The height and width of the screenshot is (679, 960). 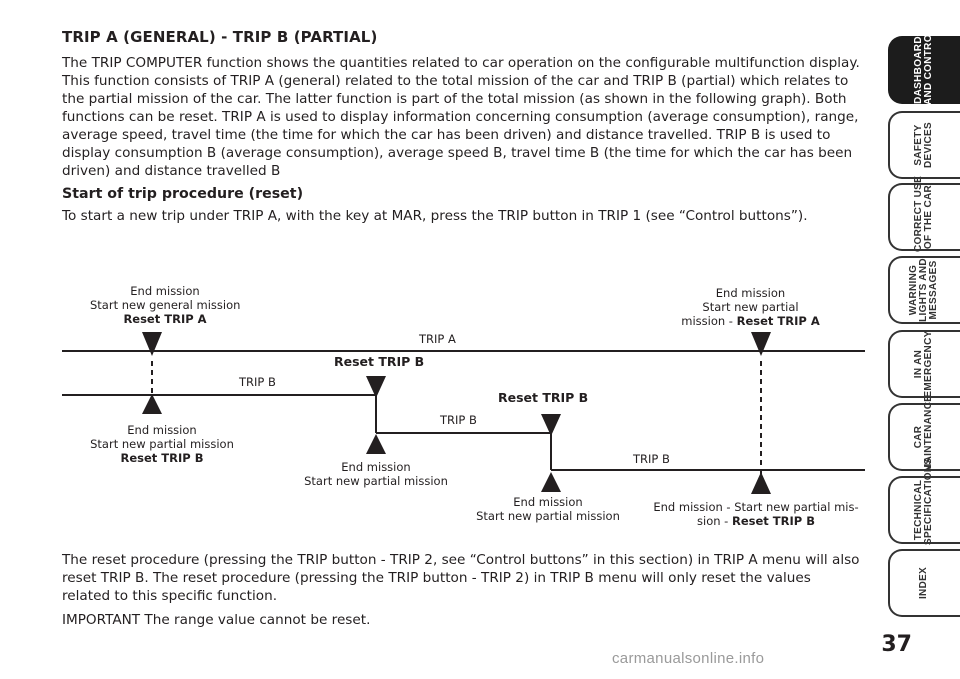 I want to click on tab-label: DASHBOARD AND CONTROLS, so click(x=923, y=62).